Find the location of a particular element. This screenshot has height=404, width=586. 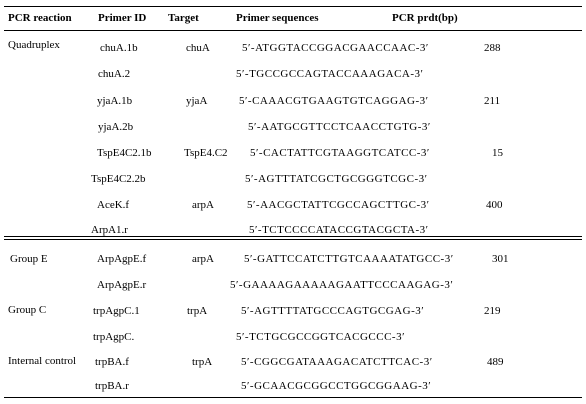

primer-sequence-cell: 5′-TCTGCGCCGGTCACGCCC-3′ is located at coordinates (320, 337).